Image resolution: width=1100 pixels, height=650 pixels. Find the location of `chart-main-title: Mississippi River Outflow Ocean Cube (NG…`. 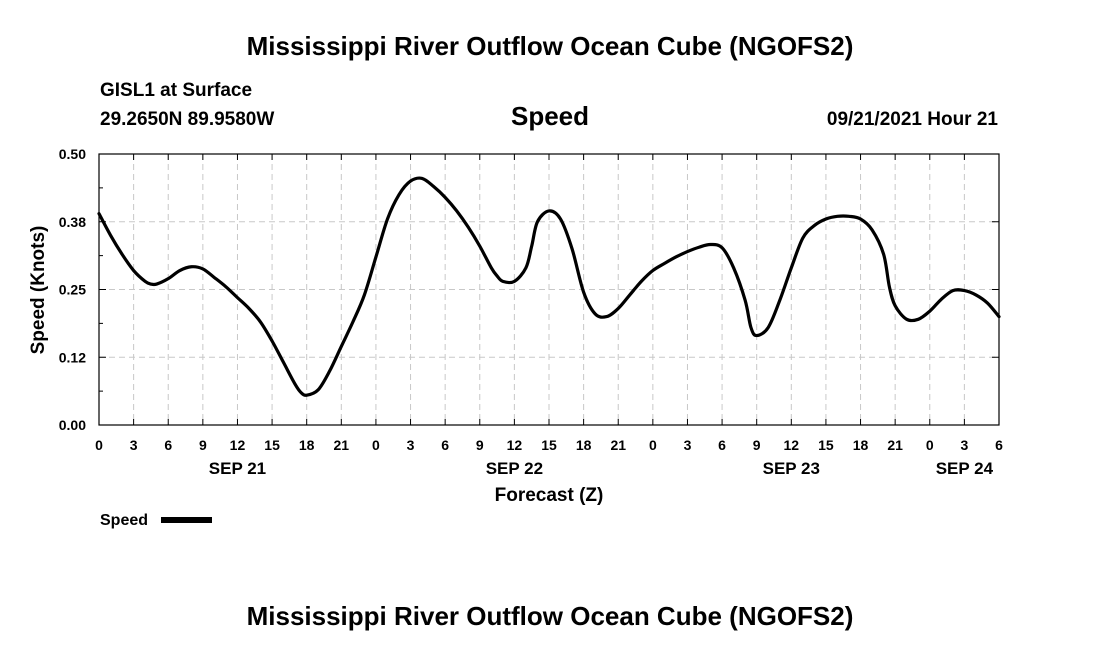

chart-main-title: Mississippi River Outflow Ocean Cube (NG… is located at coordinates (550, 46).